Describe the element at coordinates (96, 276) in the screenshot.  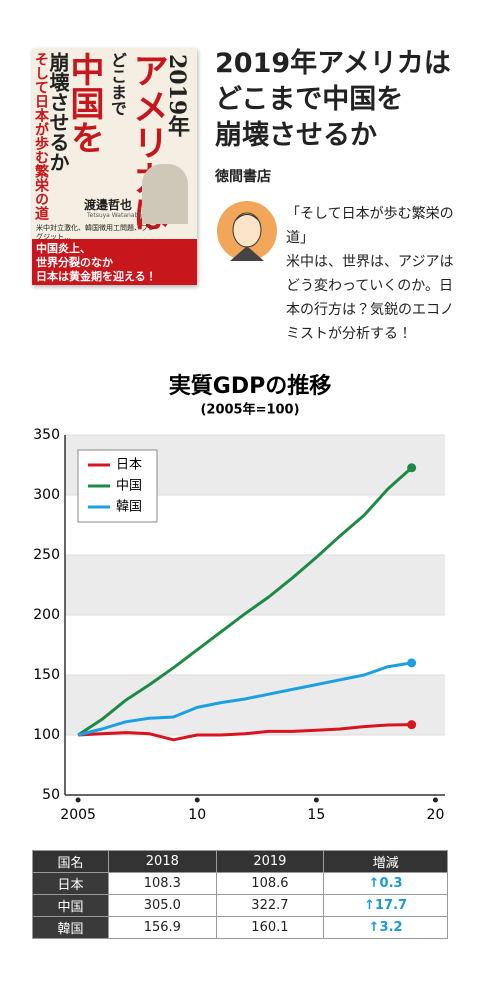
I see `band-line: 日本は黄金期を迎える！` at that location.